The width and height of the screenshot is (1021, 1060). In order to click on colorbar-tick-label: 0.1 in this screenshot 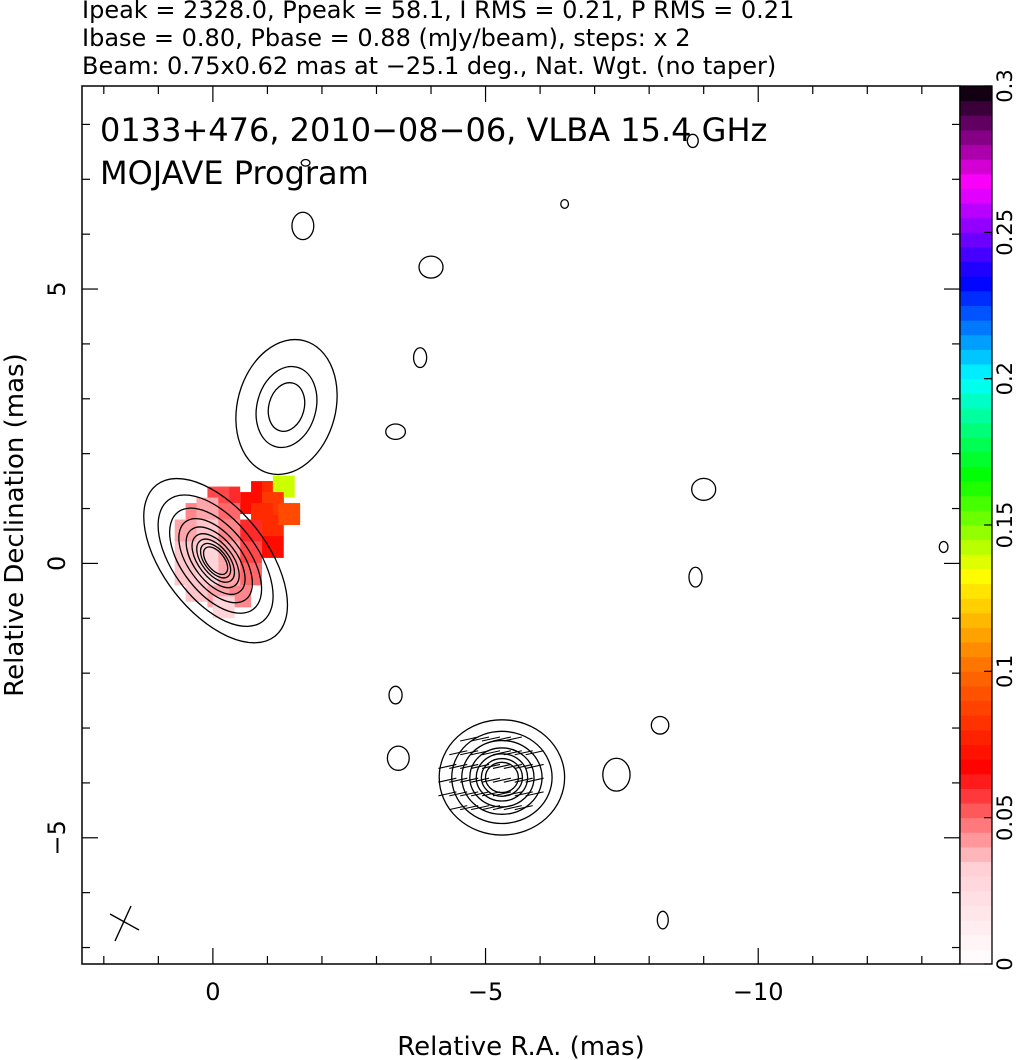, I will do `click(1005, 671)`.